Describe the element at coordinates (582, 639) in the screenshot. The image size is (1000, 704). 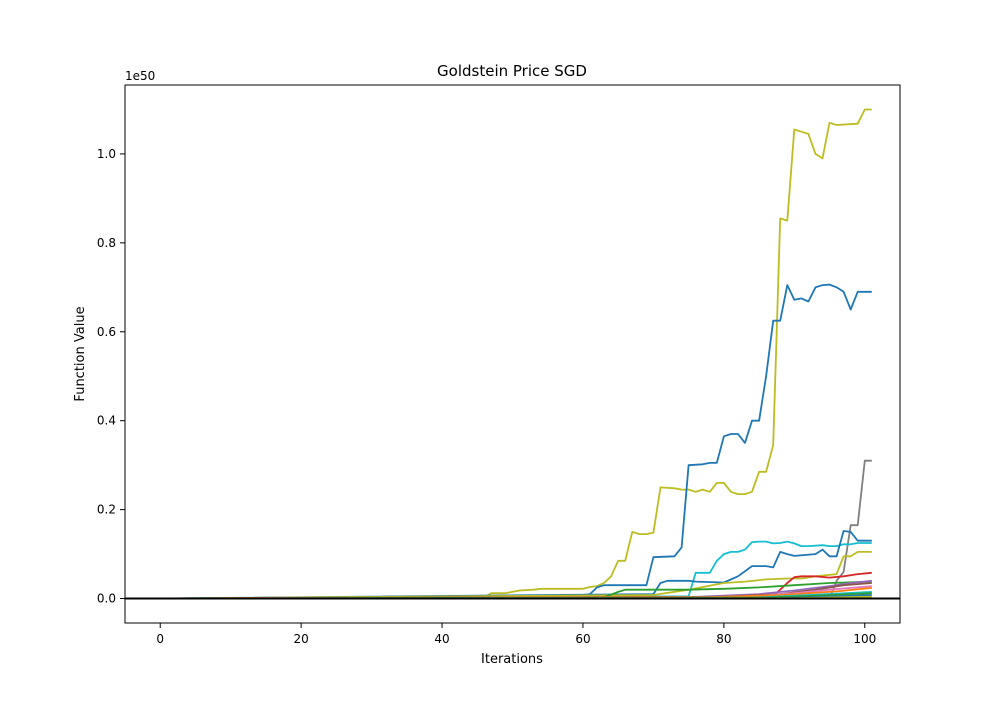
I see `x-tick-label: 60` at that location.